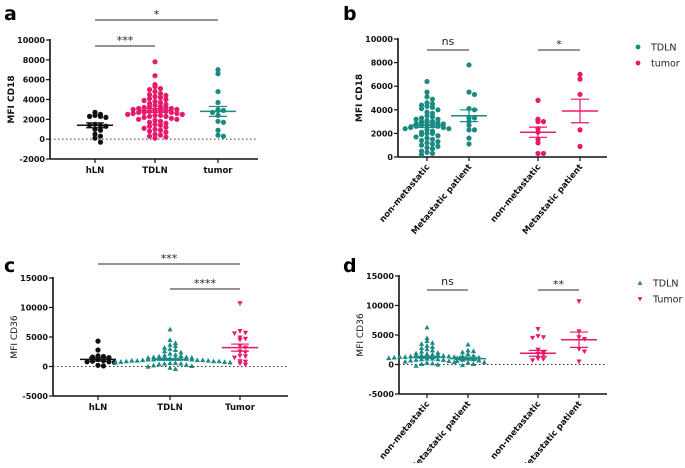 This screenshot has height=468, width=685. I want to click on legend-label: TDLN, so click(665, 284).